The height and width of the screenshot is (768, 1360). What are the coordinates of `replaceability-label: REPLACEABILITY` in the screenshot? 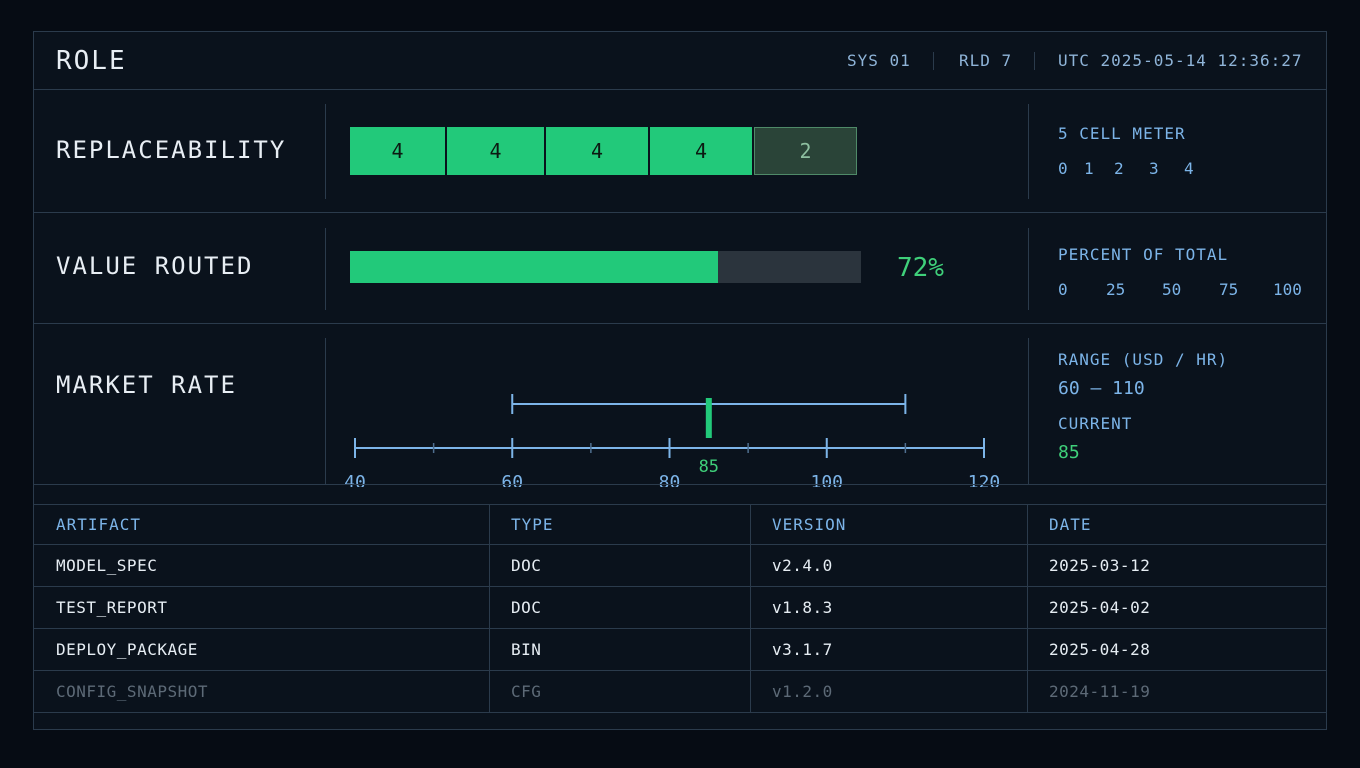 It's located at (171, 150).